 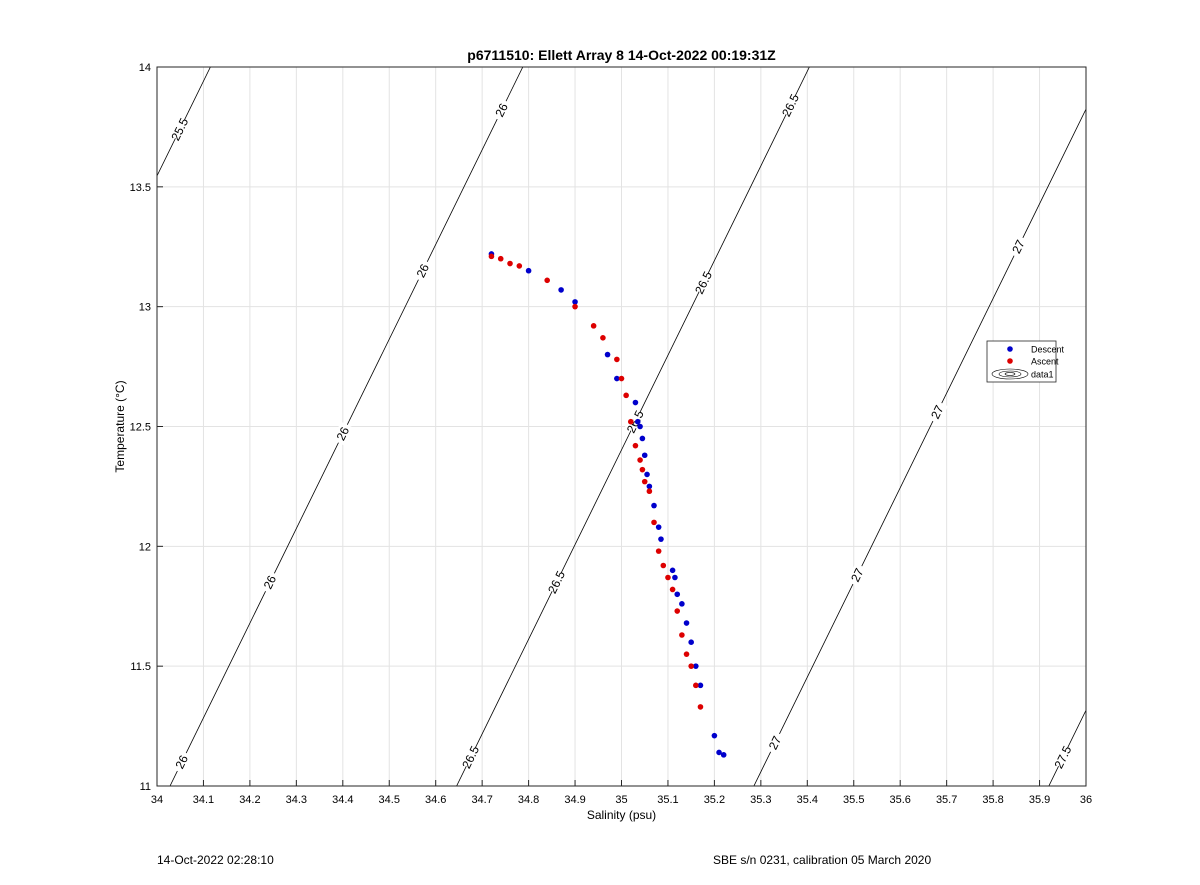 What do you see at coordinates (145, 68) in the screenshot?
I see `y-tick-label: 14` at bounding box center [145, 68].